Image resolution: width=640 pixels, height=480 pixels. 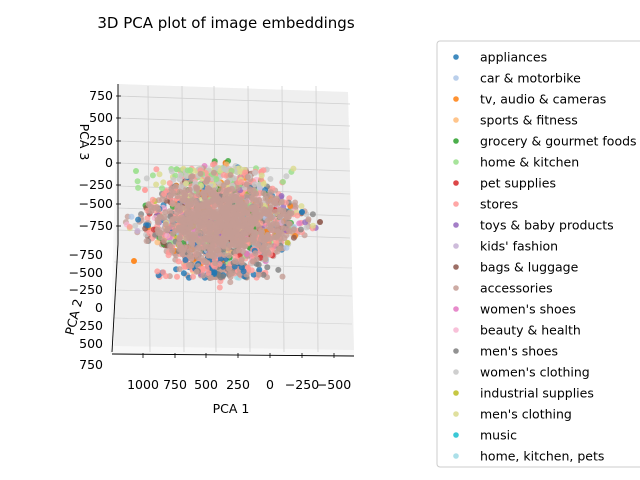 I want to click on legend-entry: sports & fitness, so click(x=515, y=120).